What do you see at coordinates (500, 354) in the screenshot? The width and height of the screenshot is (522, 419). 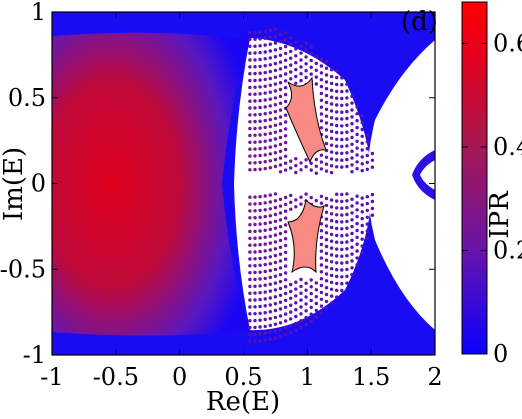 I see `colorbar-tick-label: 0` at bounding box center [500, 354].